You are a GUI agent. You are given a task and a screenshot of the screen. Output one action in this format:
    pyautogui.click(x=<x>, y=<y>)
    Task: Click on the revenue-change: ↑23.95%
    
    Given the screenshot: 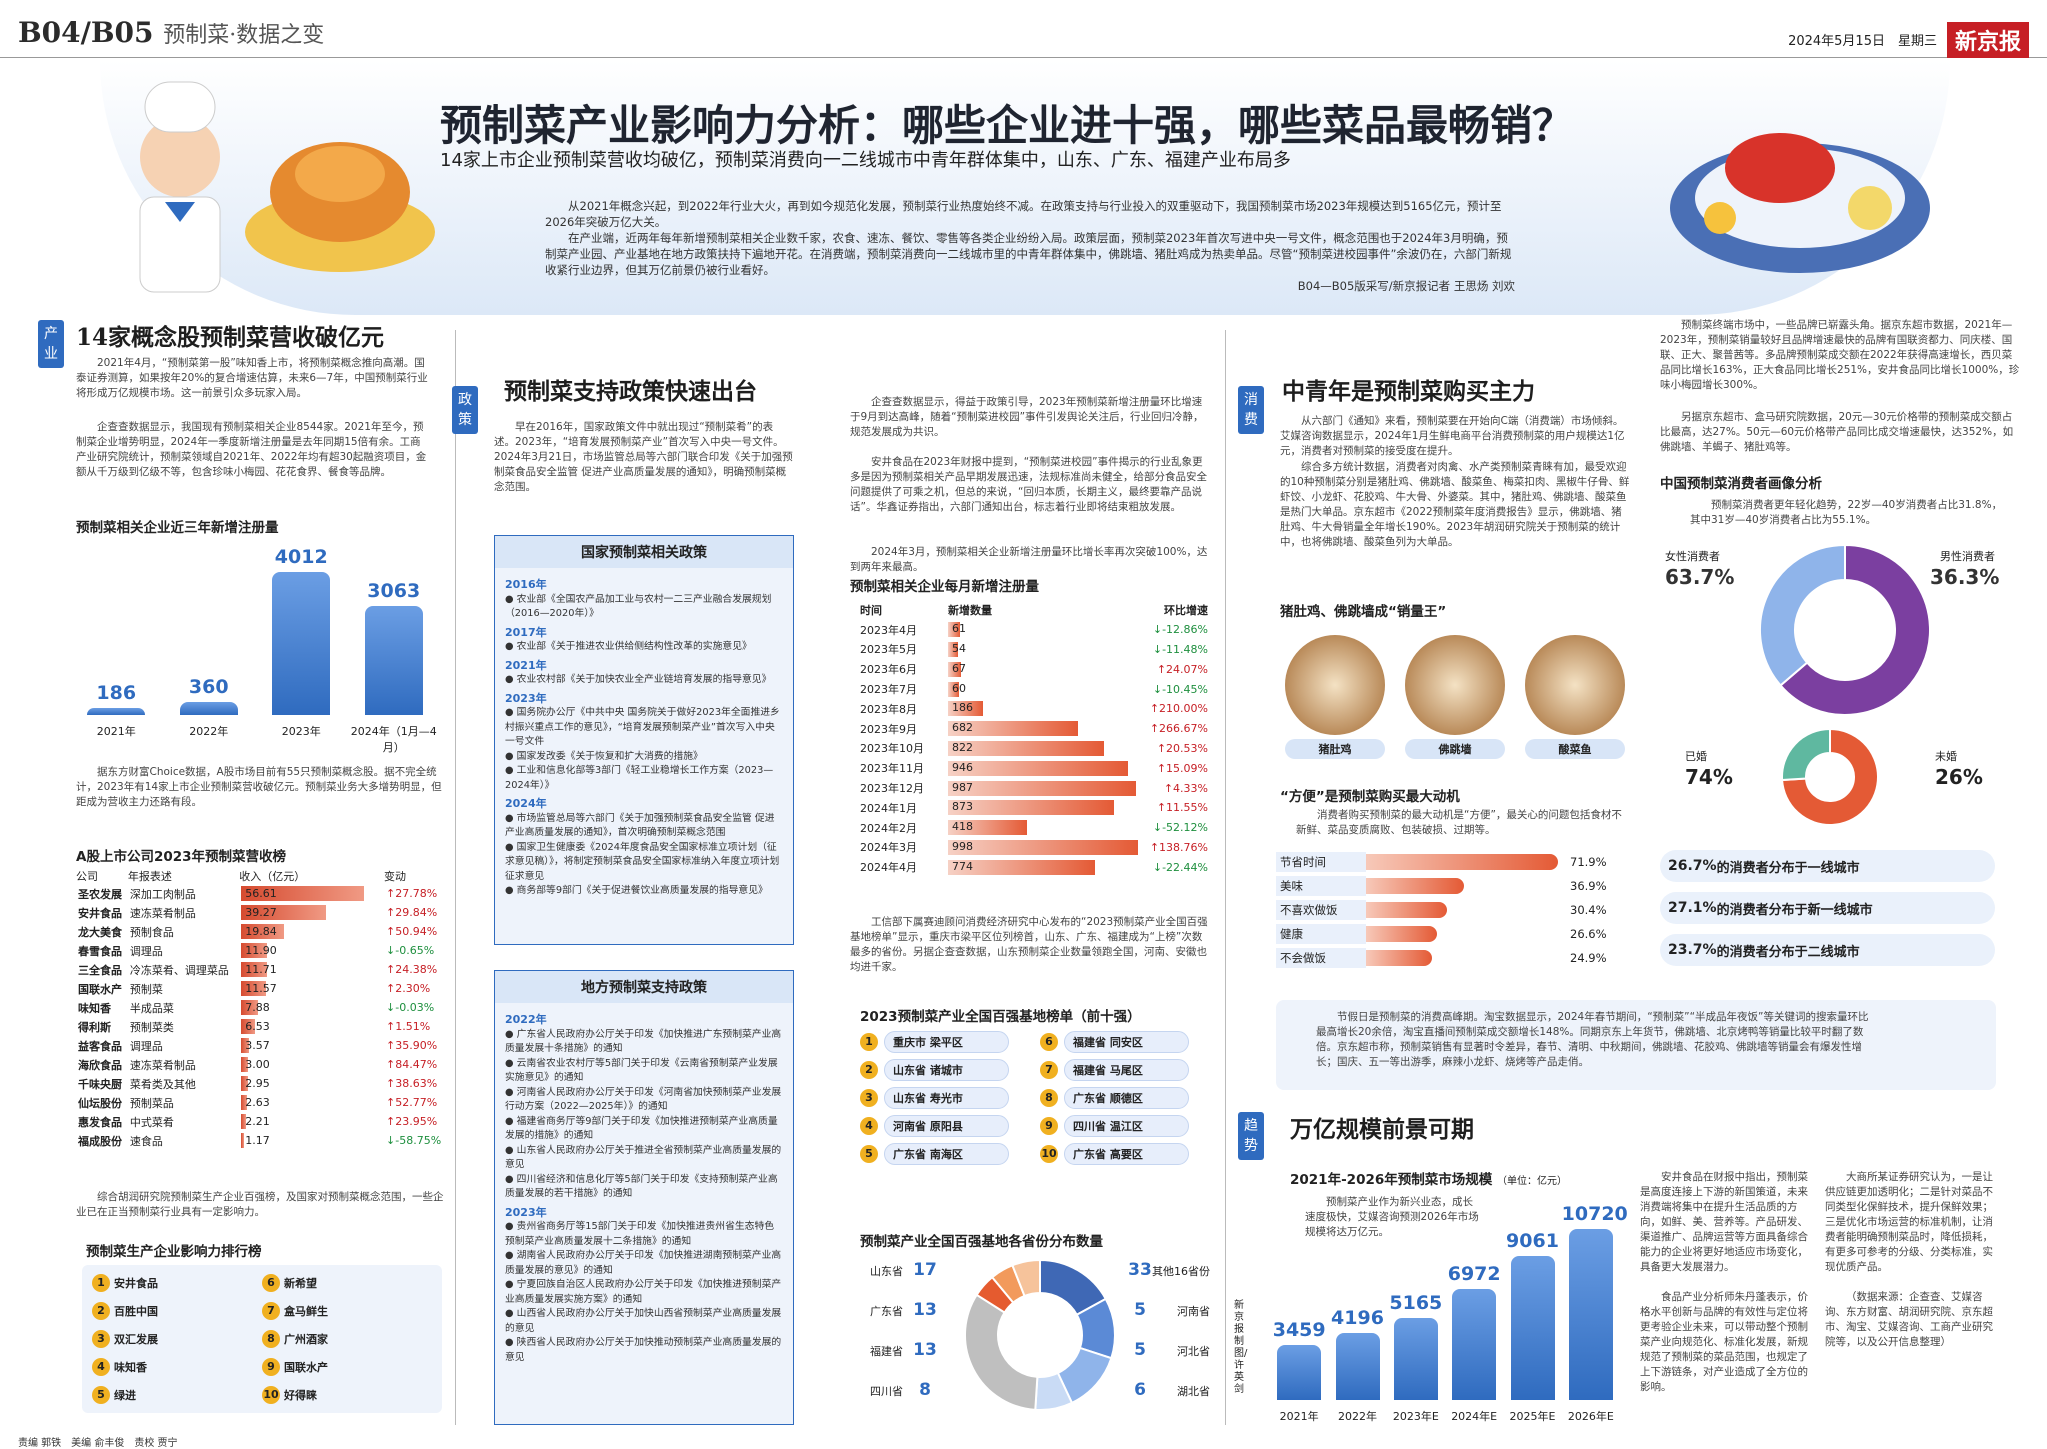 What is the action you would take?
    pyautogui.click(x=412, y=1121)
    